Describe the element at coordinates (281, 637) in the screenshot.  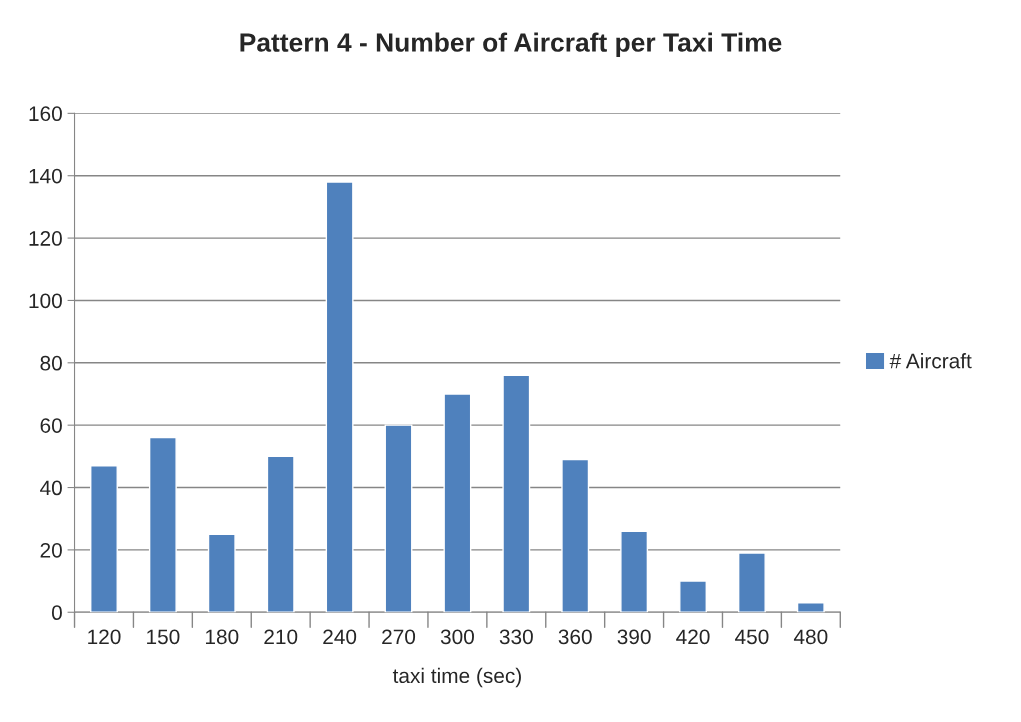
I see `x-tick-label: 210` at that location.